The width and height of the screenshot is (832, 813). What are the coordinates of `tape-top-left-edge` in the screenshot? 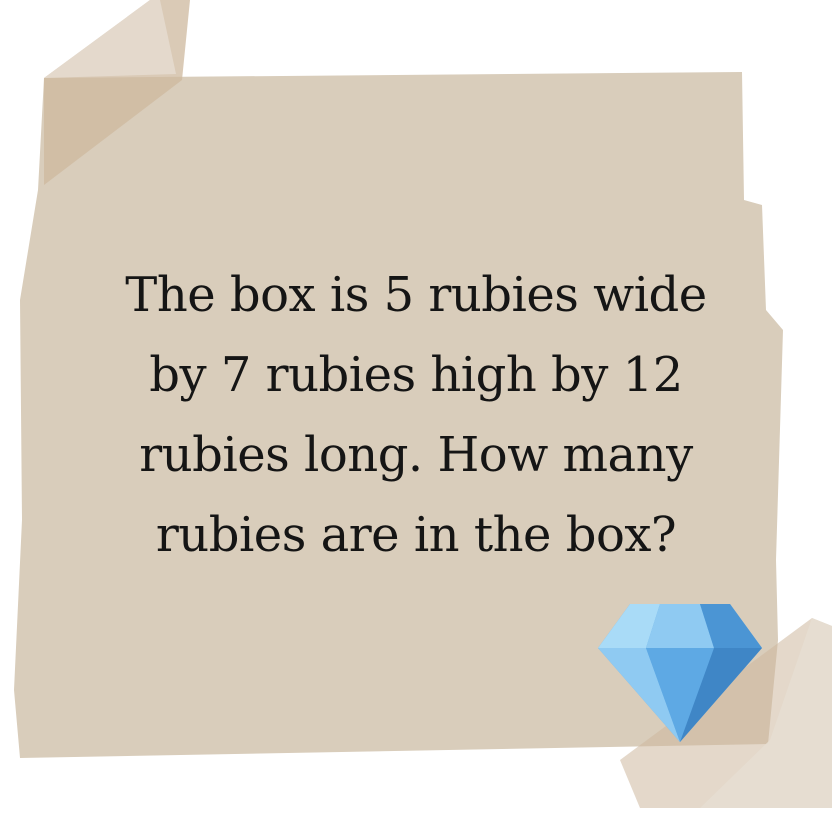 It's located at (110, 39).